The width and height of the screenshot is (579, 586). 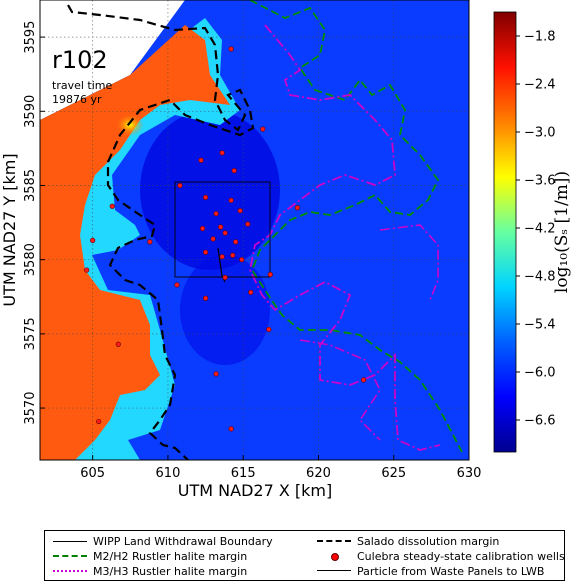 I want to click on run-label: r102, so click(x=80, y=60).